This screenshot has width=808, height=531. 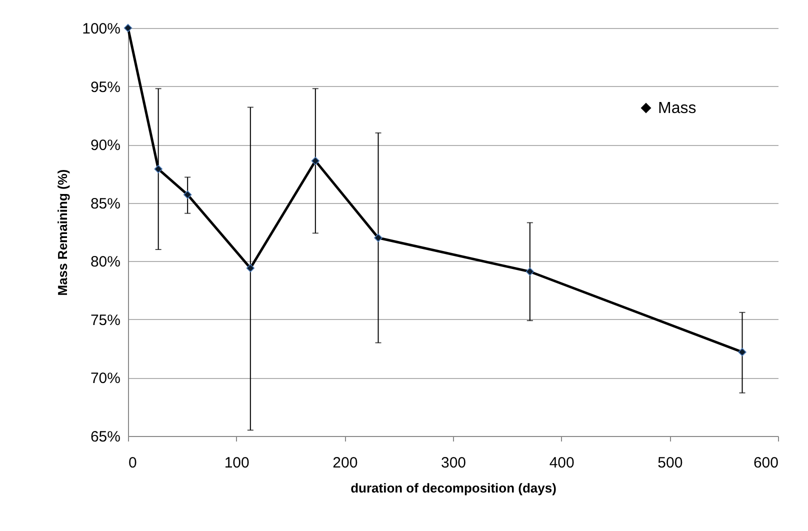 What do you see at coordinates (677, 108) in the screenshot?
I see `legend-label: Mass` at bounding box center [677, 108].